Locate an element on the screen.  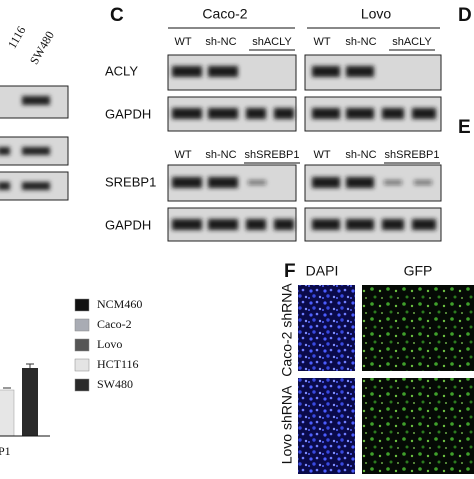
row-label: Lovo shRNA is located at coordinates (287, 424).